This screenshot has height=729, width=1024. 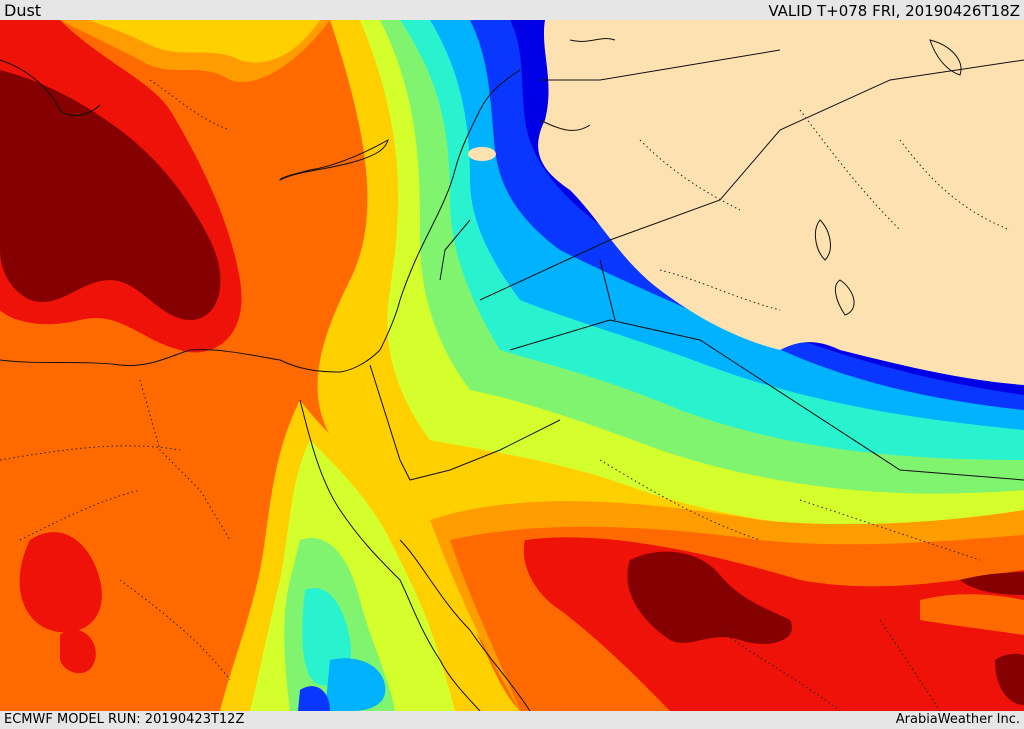 What do you see at coordinates (355, 684) in the screenshot?
I see `band-low-south` at bounding box center [355, 684].